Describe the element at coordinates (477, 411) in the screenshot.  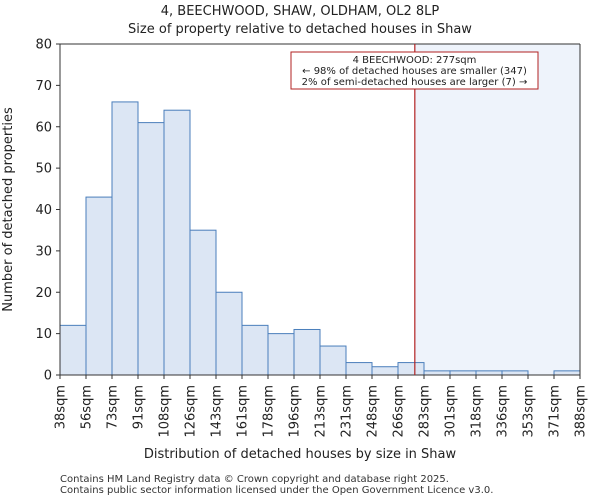
I see `x-tick-label: 318sqm` at that location.